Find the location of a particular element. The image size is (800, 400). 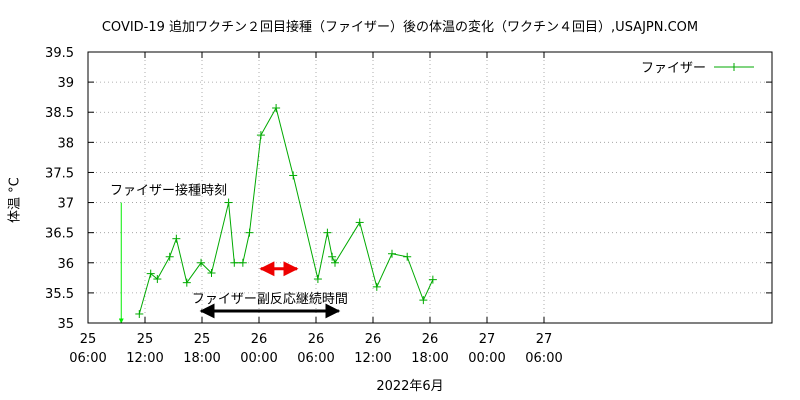

y-tick-label: 37 is located at coordinates (65, 204).